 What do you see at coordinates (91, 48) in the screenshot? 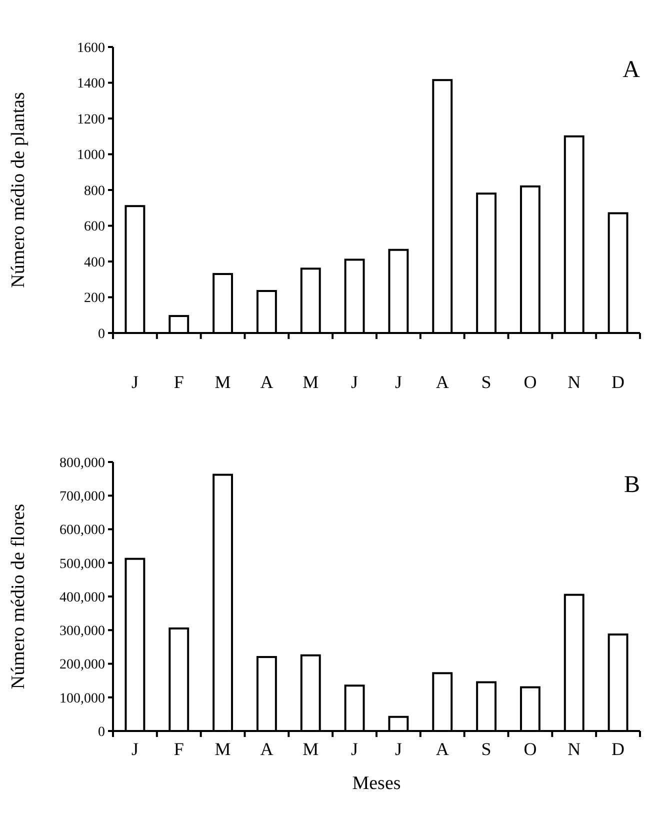
I see `y-tick-label: 1600` at bounding box center [91, 48].